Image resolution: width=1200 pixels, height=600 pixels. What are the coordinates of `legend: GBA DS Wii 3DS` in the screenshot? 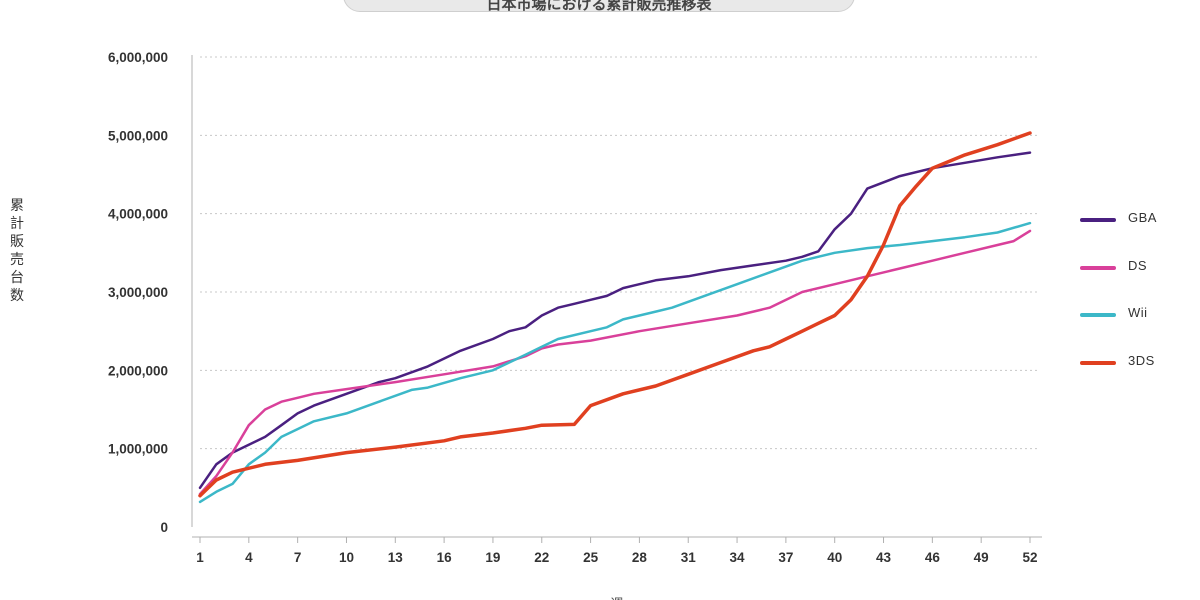 It's located at (1118, 305).